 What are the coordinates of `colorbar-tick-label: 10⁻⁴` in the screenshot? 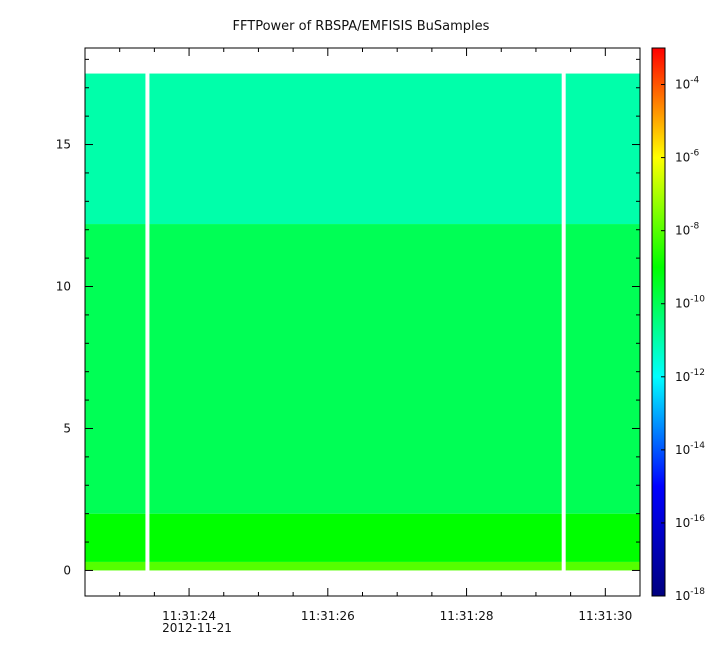 It's located at (687, 84).